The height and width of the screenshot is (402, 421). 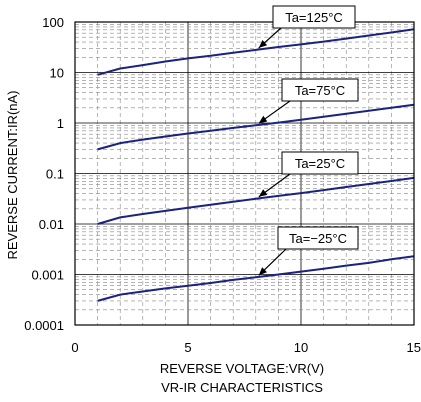 What do you see at coordinates (55, 174) in the screenshot?
I see `y-tick-label: 0.1` at bounding box center [55, 174].